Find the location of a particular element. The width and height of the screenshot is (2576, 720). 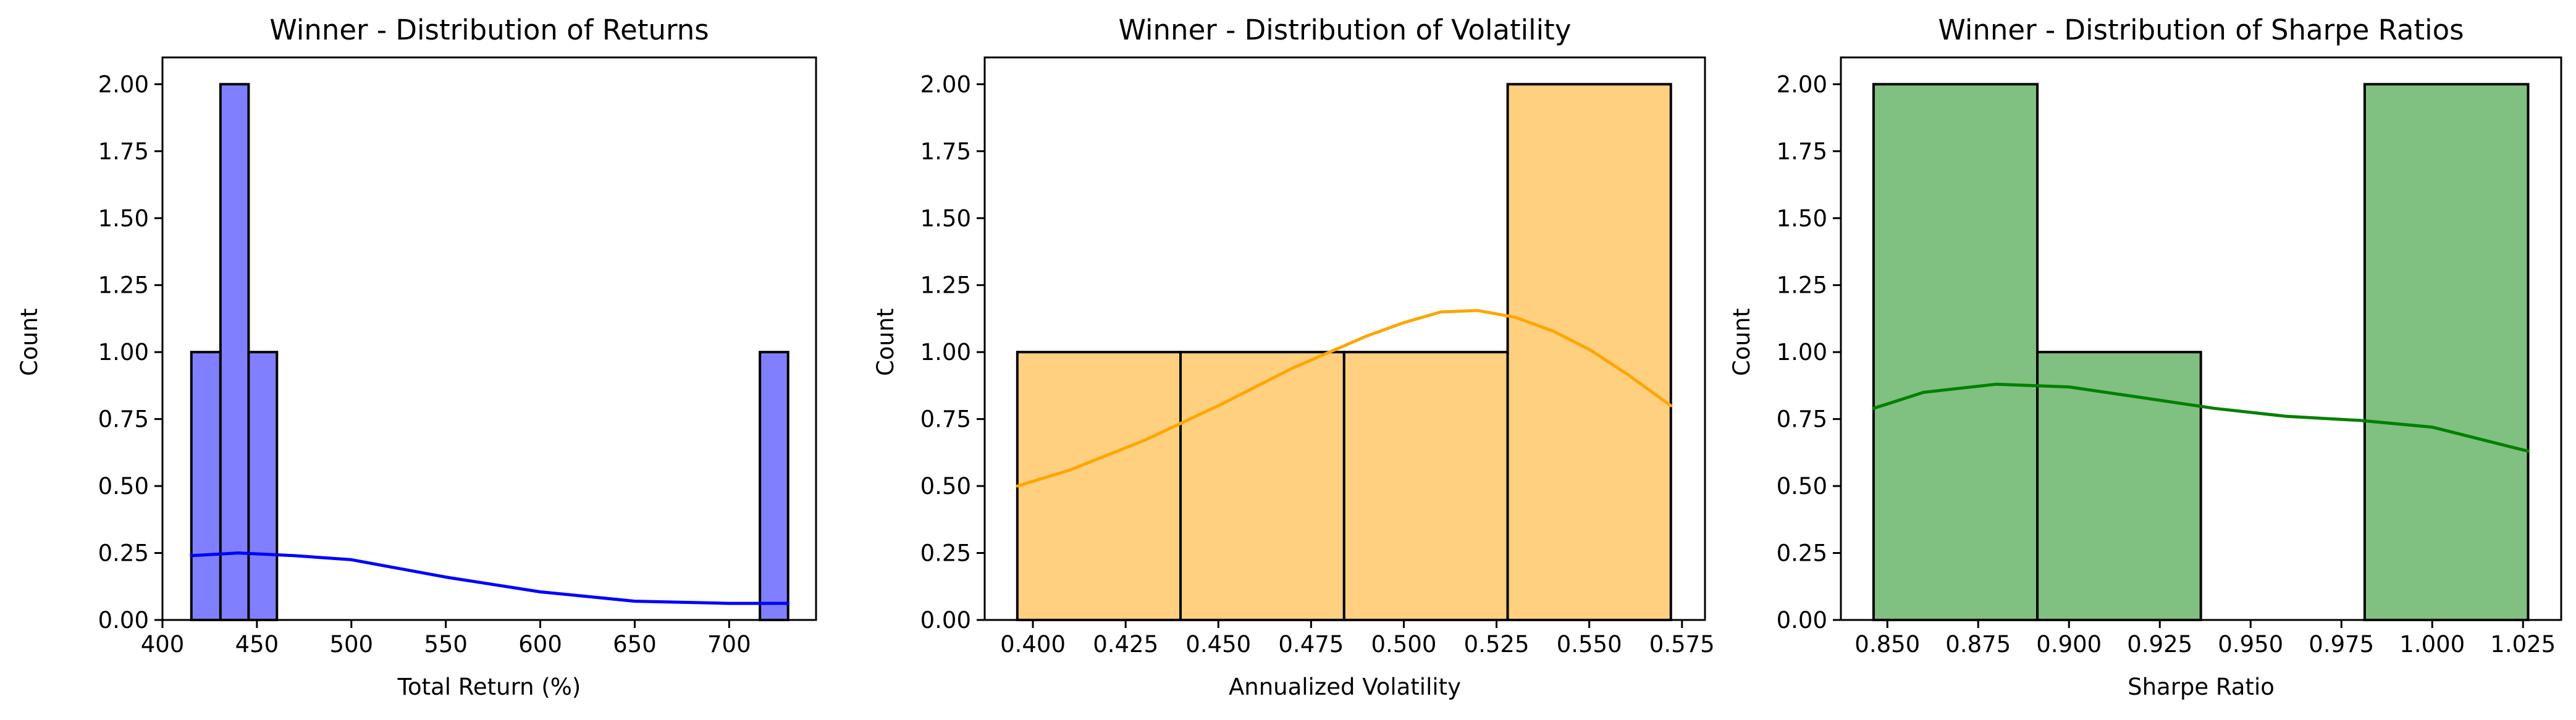

x-tick-label: 0.475 is located at coordinates (1311, 644).